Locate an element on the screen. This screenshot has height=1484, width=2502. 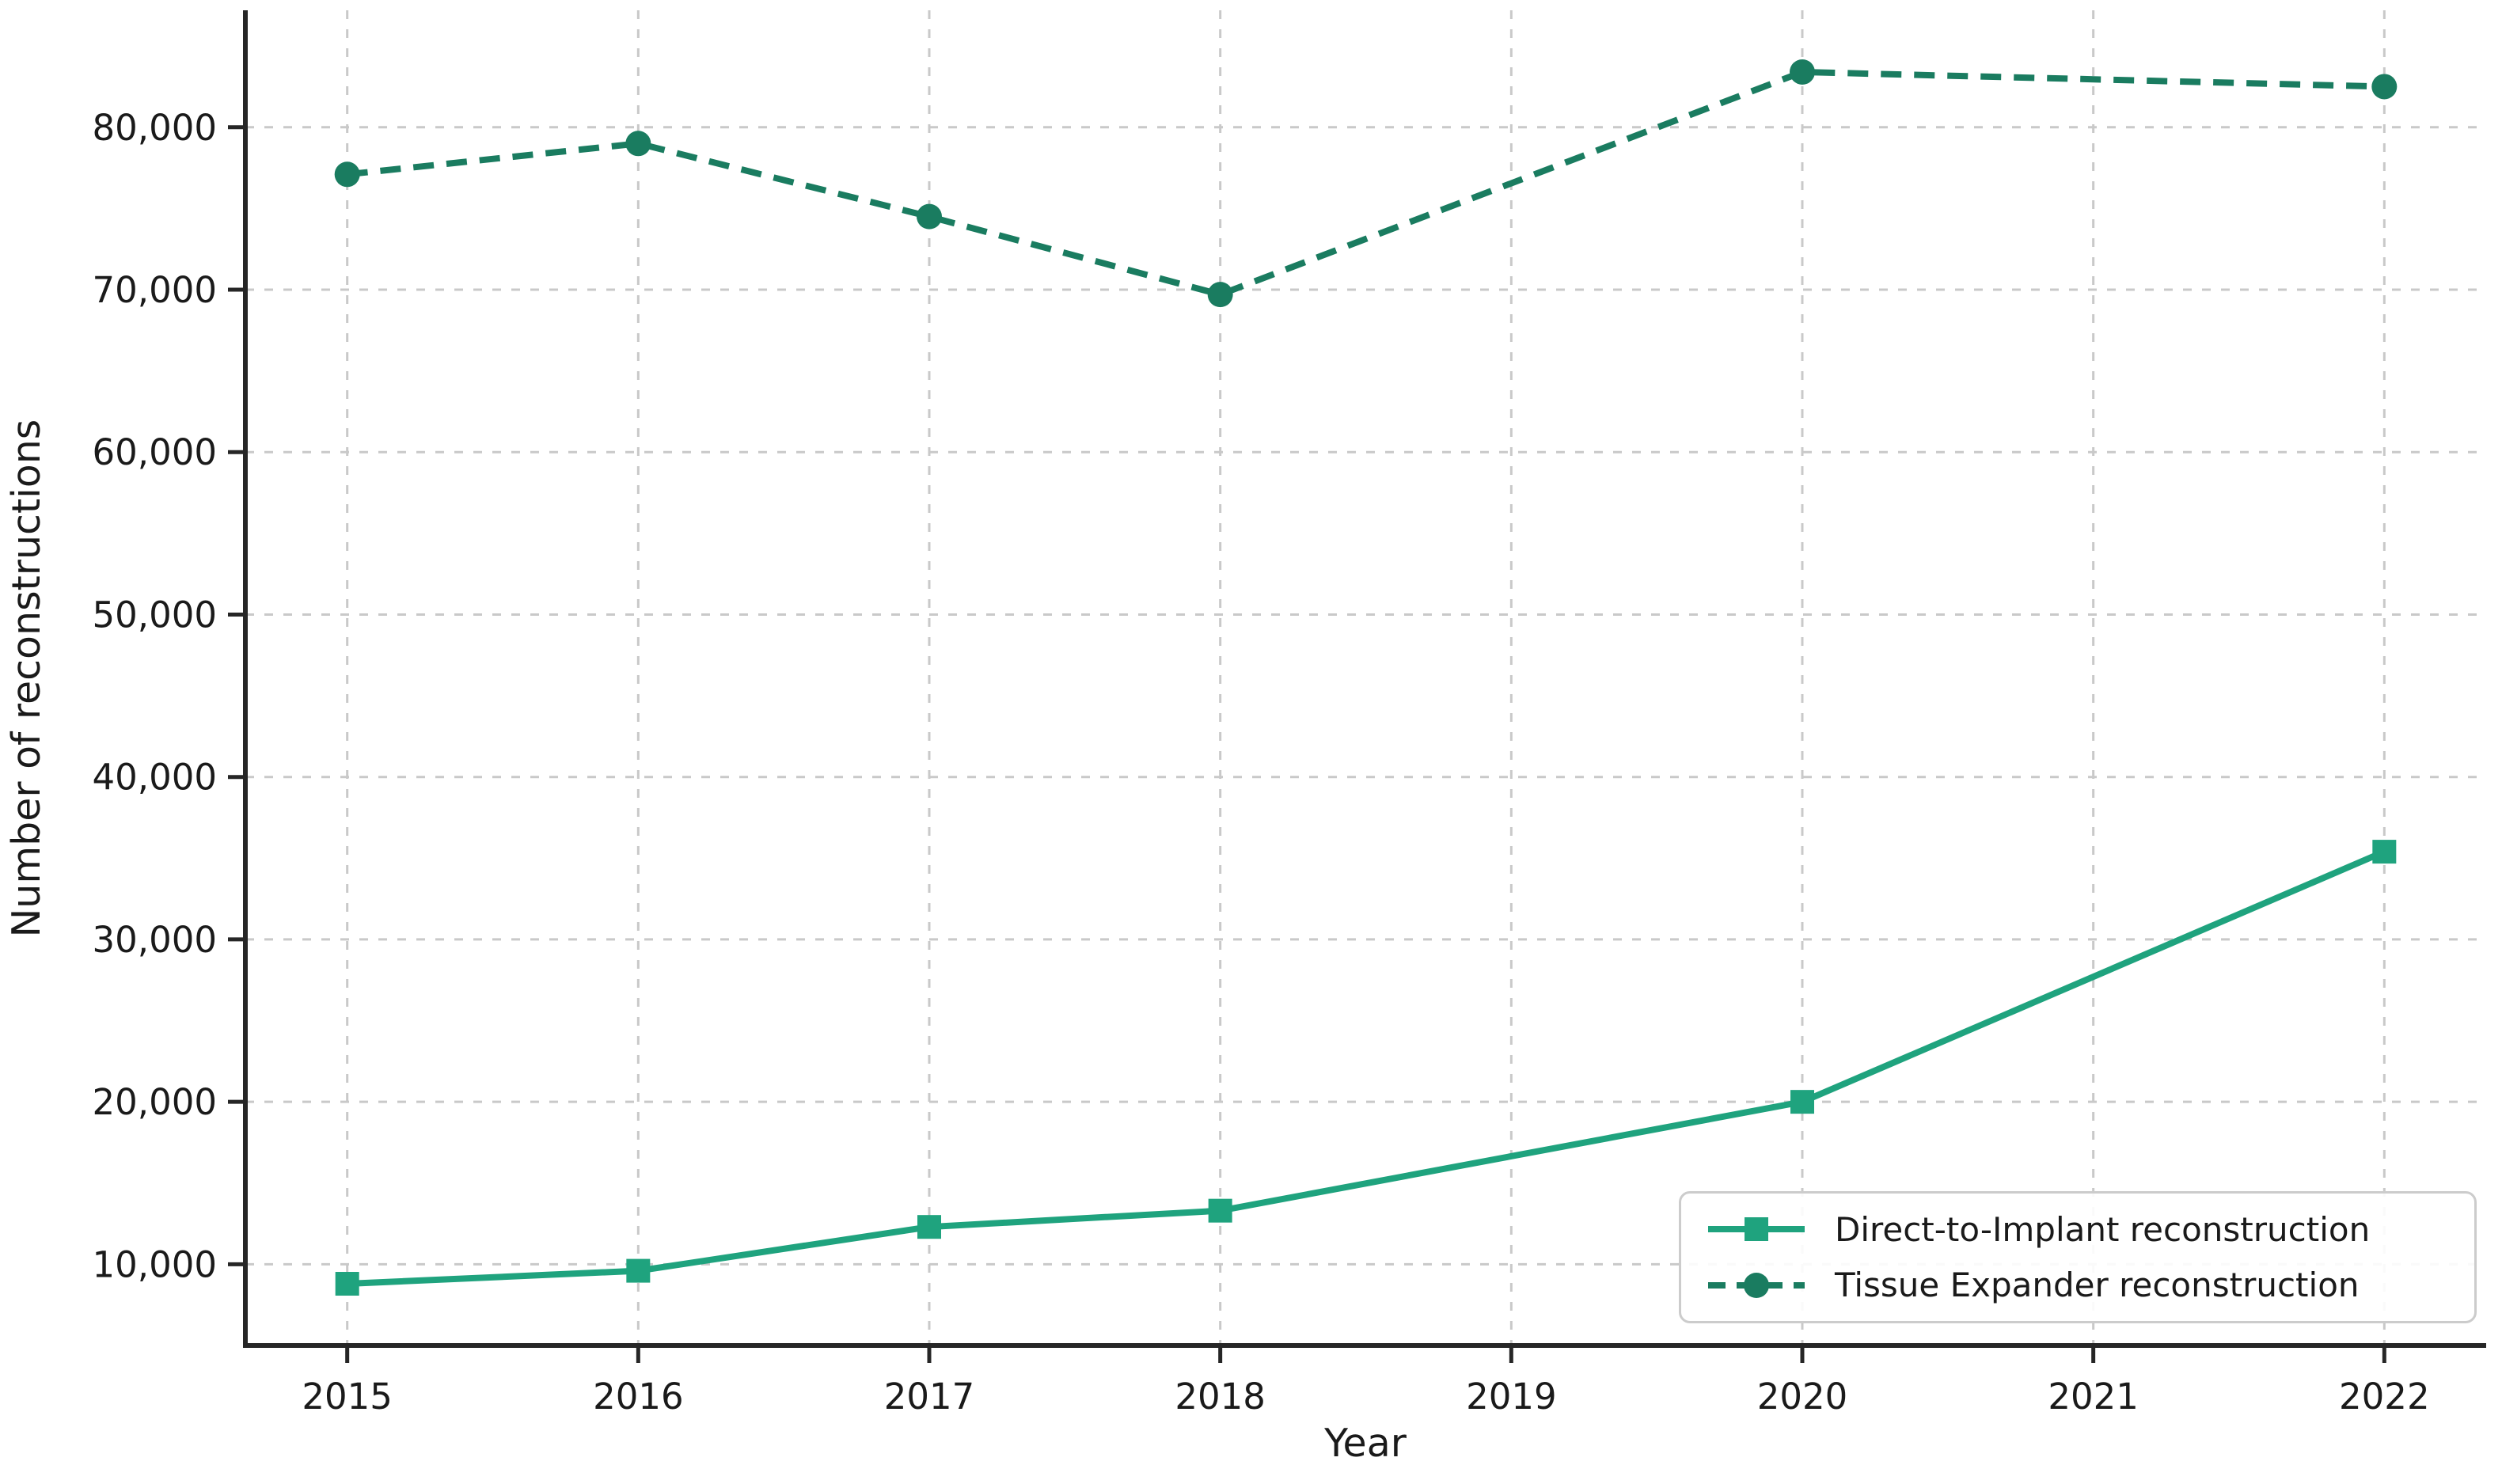
y-tick-label: 10,000 is located at coordinates (155, 1264).